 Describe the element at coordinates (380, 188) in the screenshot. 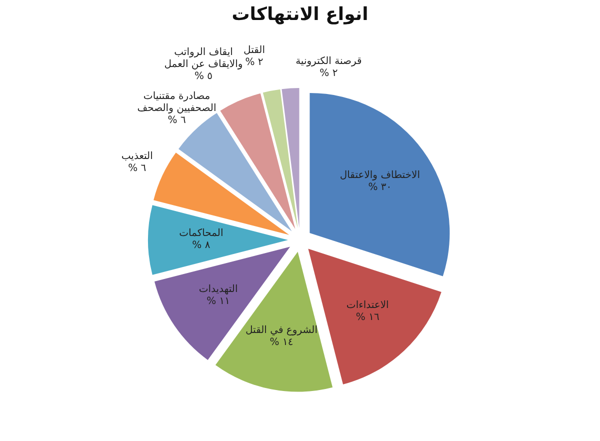

I see `data-label: ٣٠ %` at that location.